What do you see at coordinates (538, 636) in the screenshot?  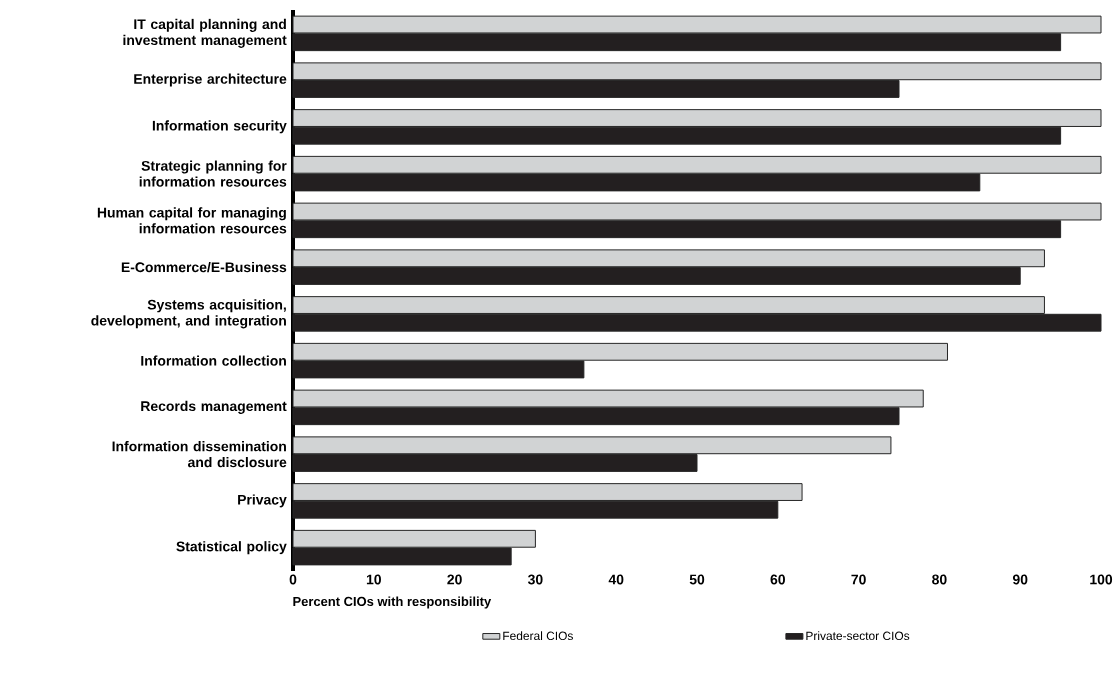 I see `legend-label: Federal CIOs` at bounding box center [538, 636].